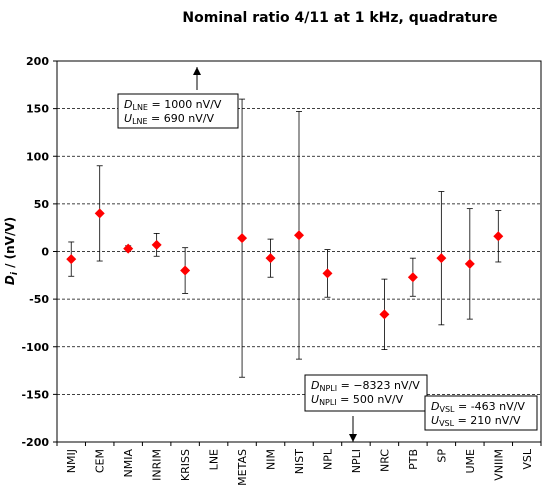 Image resolution: width=555 pixels, height=495 pixels. I want to click on x-label-nist: NIST, so click(299, 461).